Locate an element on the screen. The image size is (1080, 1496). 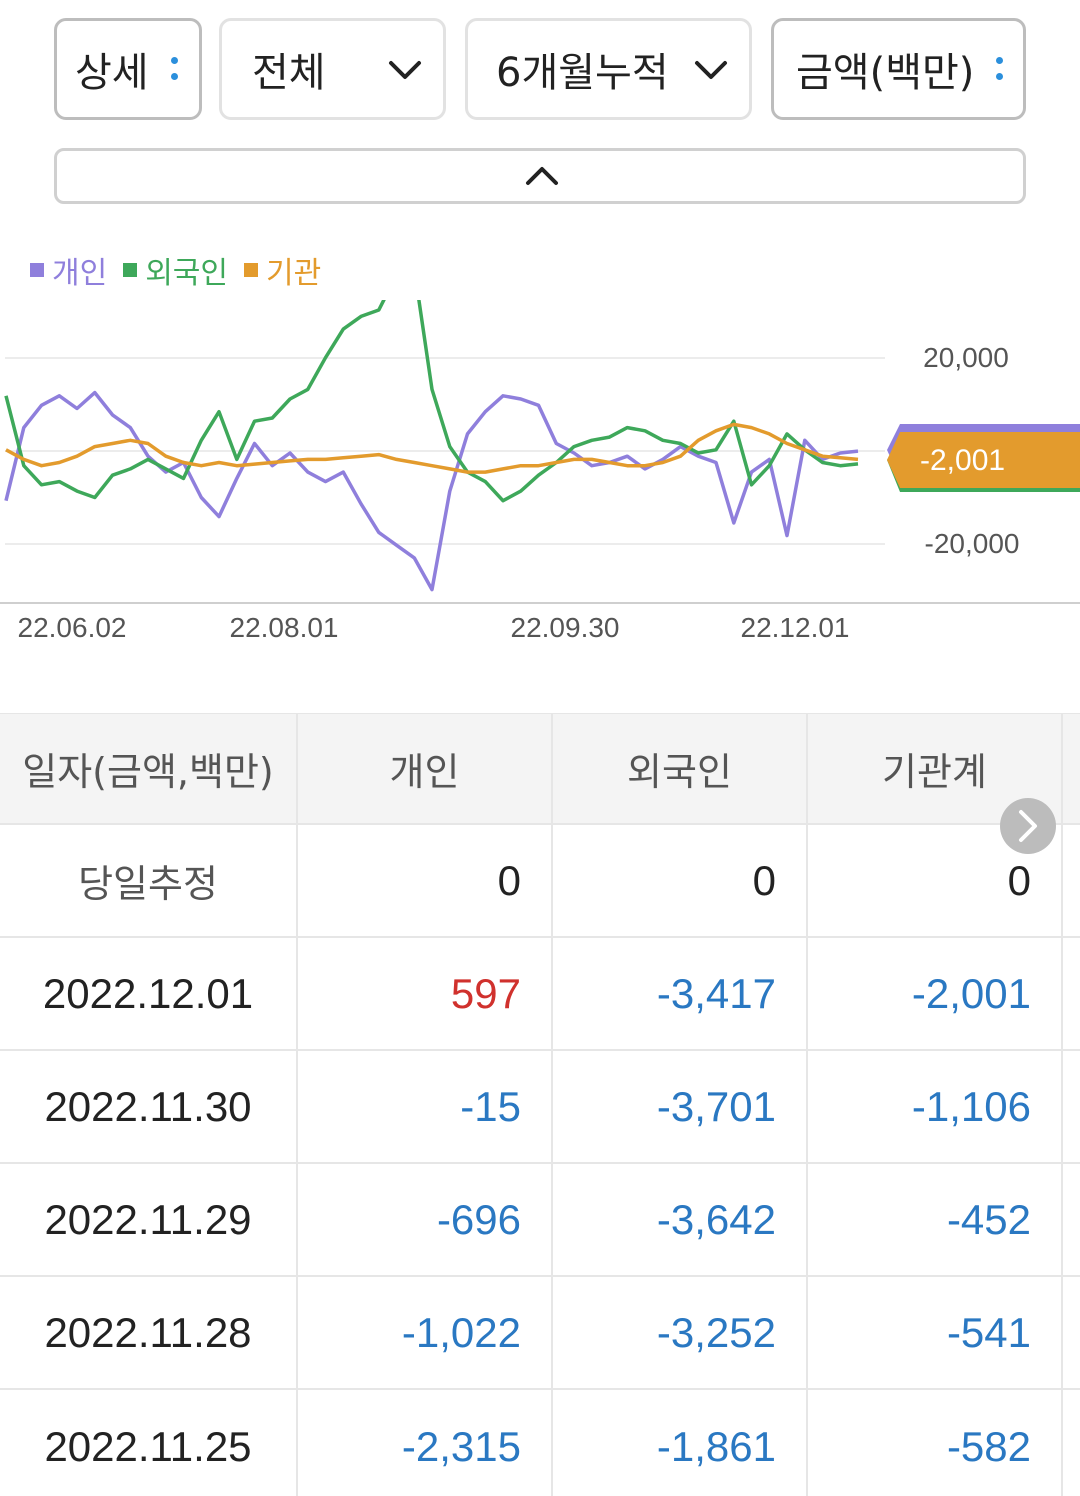
table-row-today: 당일추정 0 0 0 is located at coordinates (540, 881).